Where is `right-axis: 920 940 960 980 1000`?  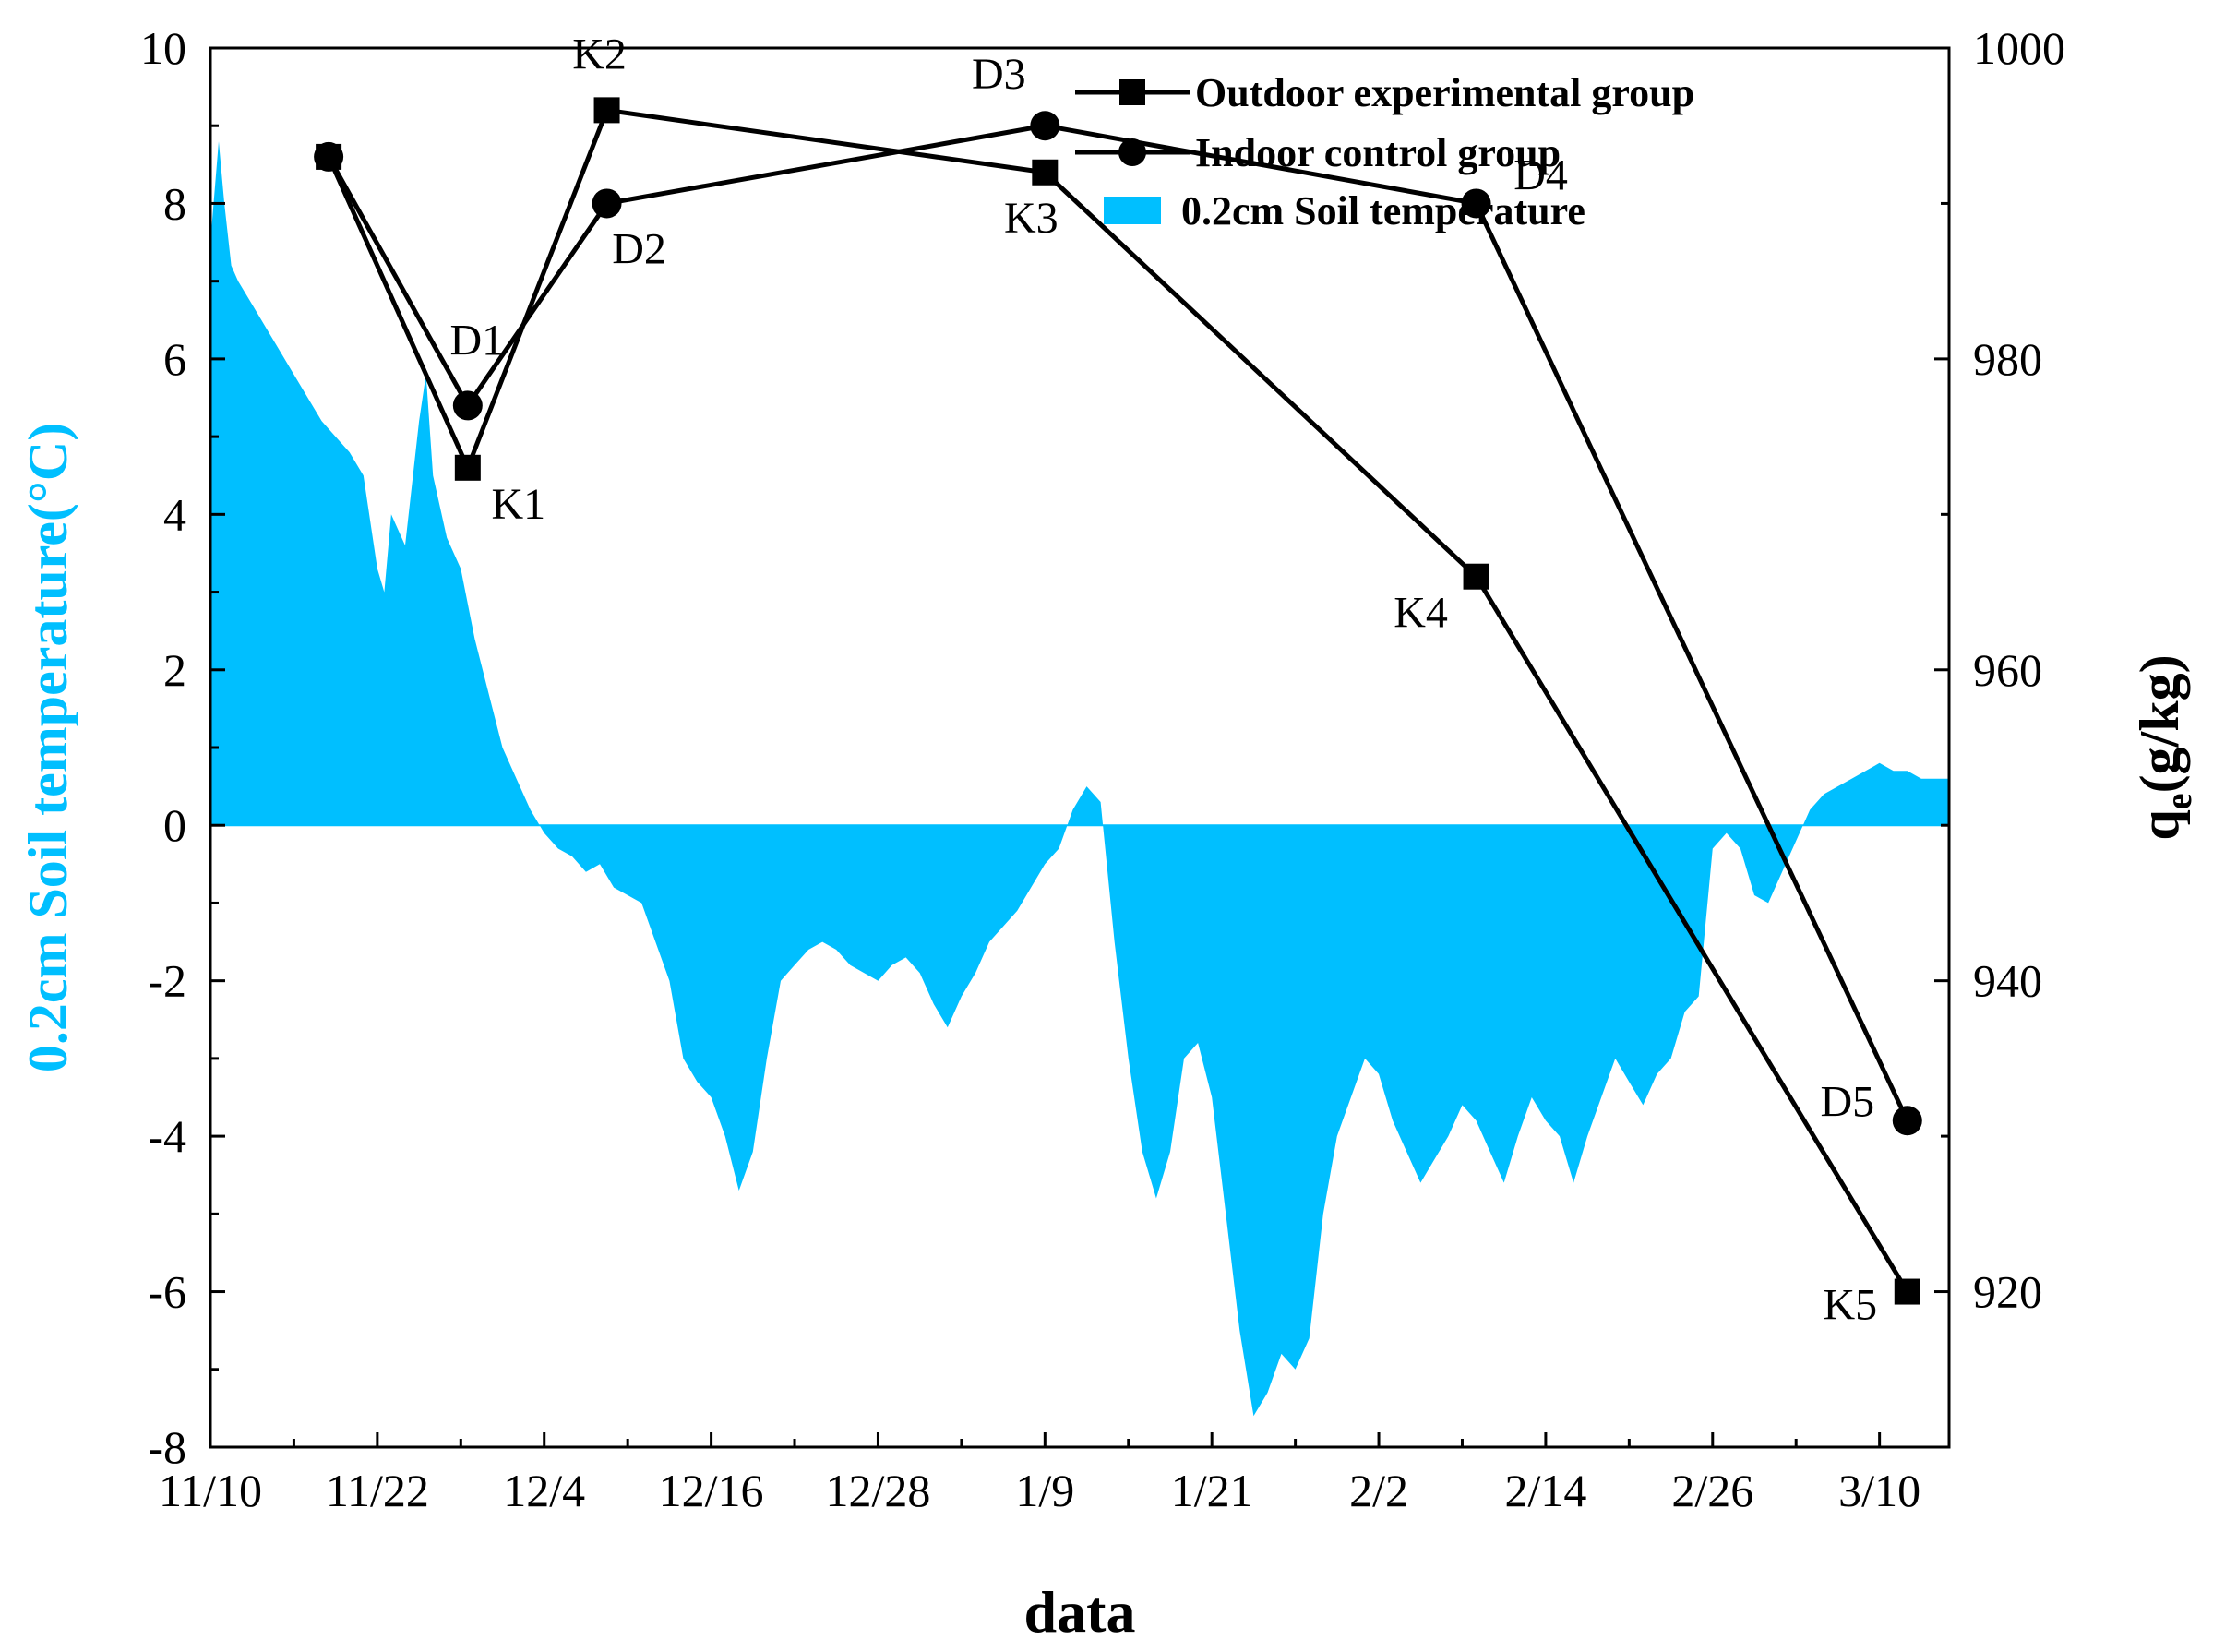 right-axis: 920 940 960 980 1000 is located at coordinates (1999, 736).